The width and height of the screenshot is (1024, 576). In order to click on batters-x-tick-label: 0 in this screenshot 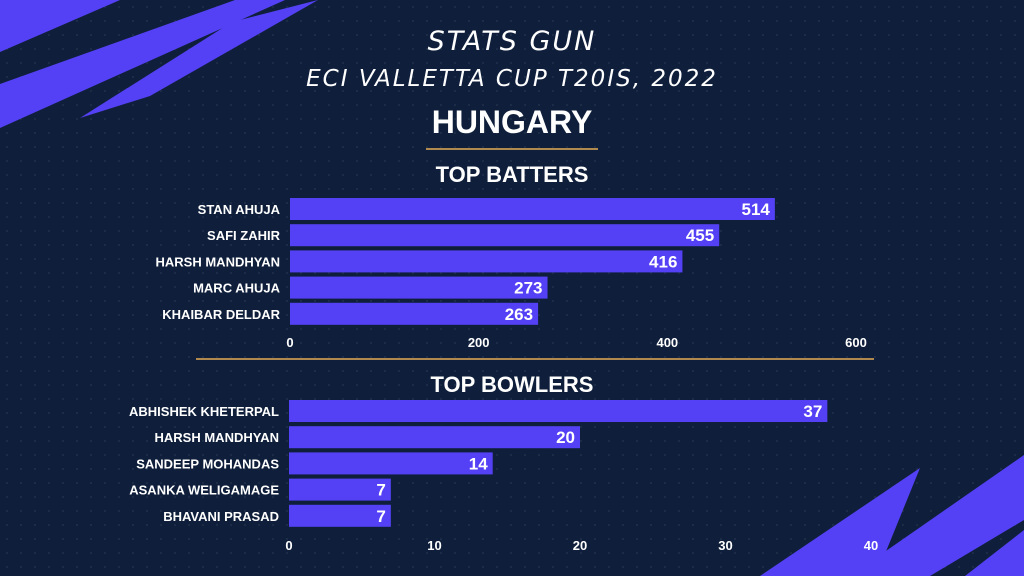, I will do `click(289, 342)`.